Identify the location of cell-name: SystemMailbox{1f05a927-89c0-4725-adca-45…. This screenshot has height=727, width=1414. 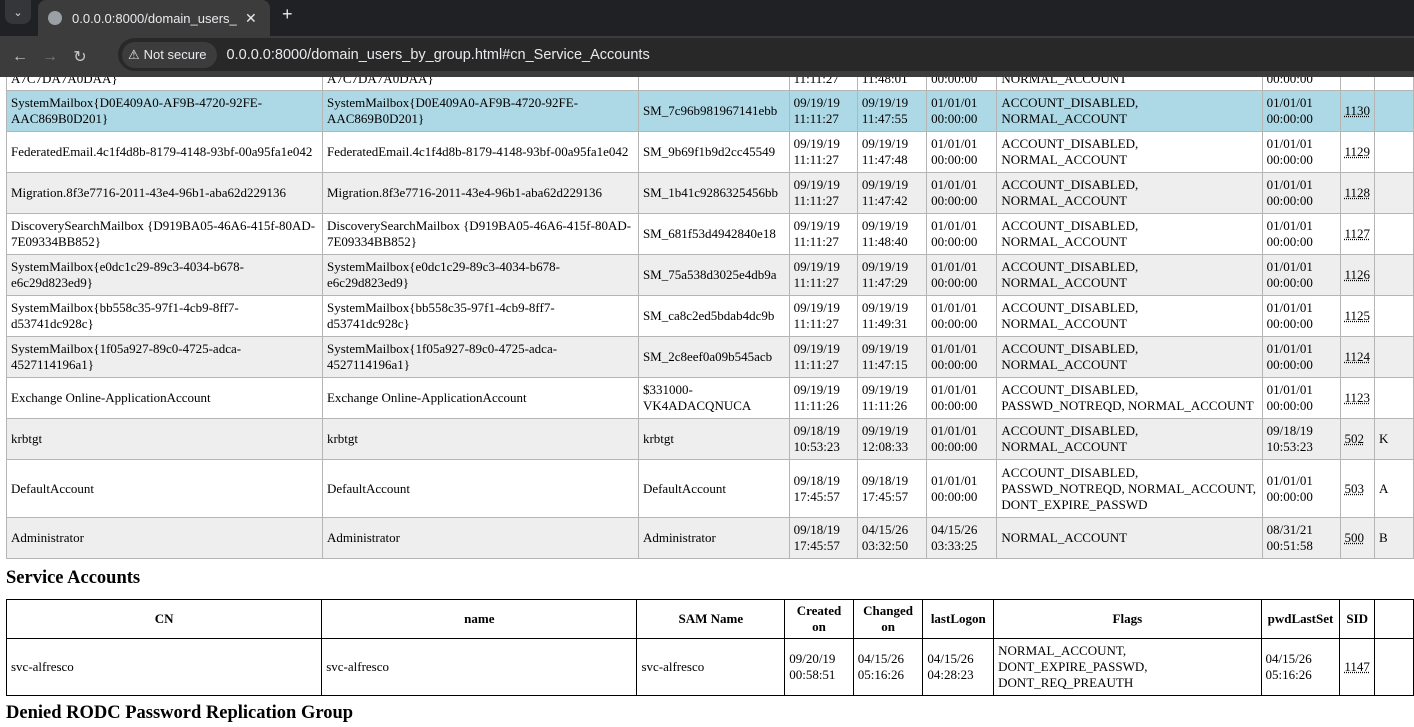
(480, 357).